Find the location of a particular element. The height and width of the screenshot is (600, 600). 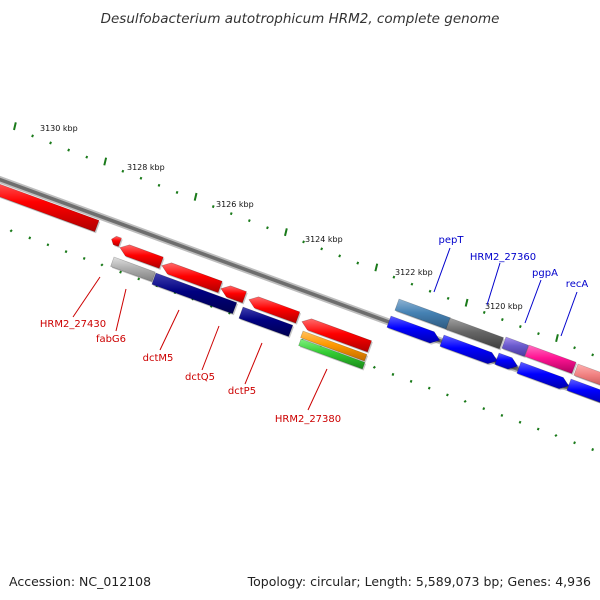

kbp-label-3122: 3122 kbp is located at coordinates (414, 272).